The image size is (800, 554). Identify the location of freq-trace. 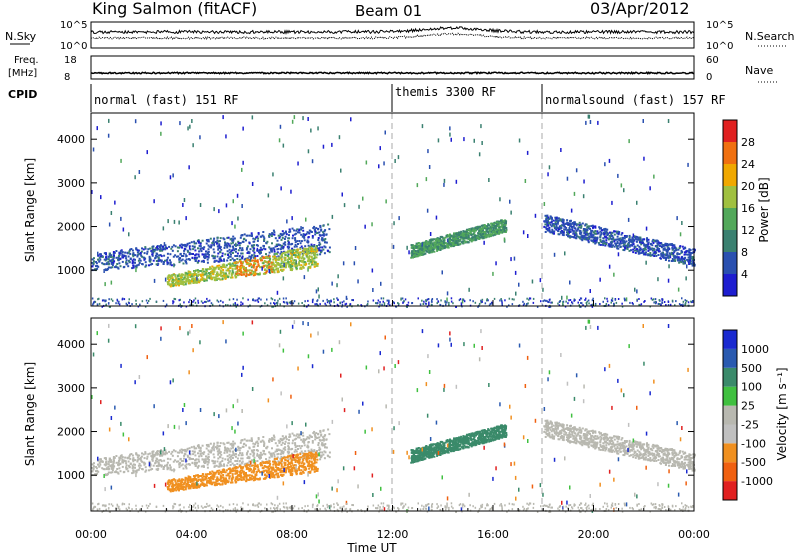
(392, 73).